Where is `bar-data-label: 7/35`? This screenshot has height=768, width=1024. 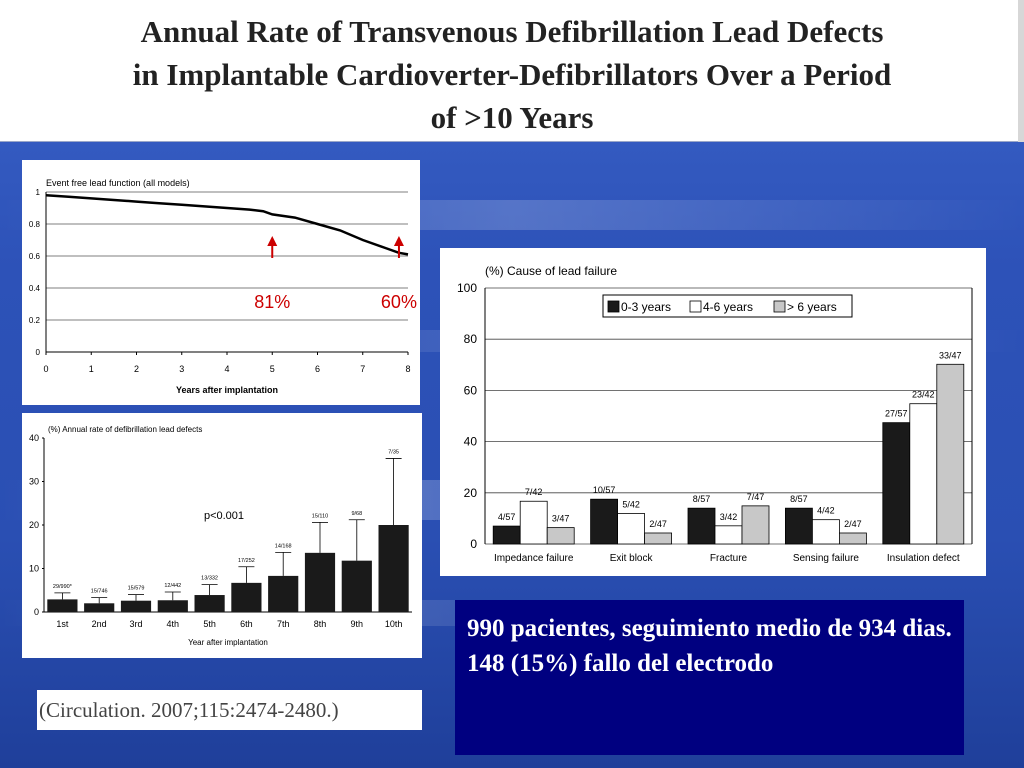 bar-data-label: 7/35 is located at coordinates (393, 452).